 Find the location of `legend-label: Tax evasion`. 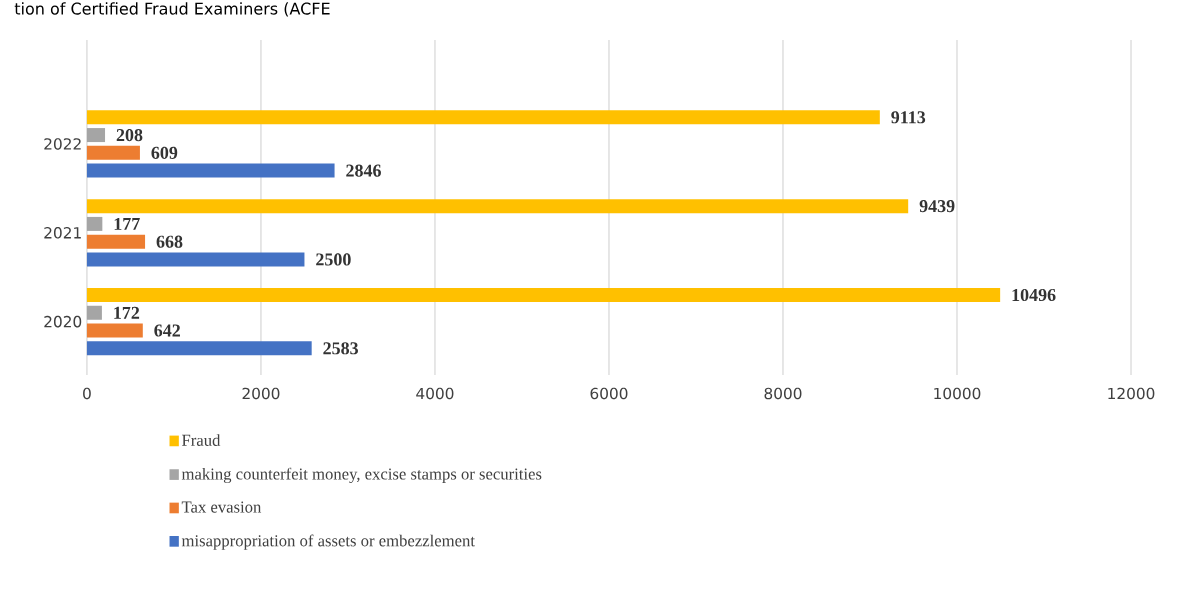

legend-label: Tax evasion is located at coordinates (221, 507).